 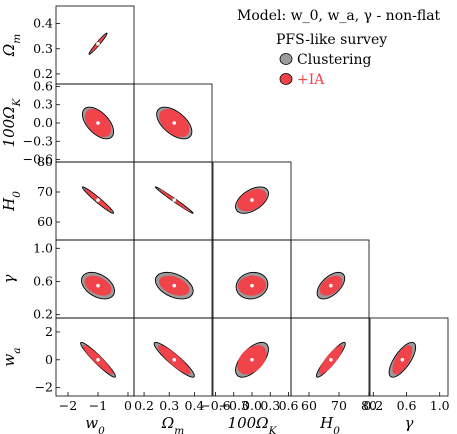 I want to click on x-tick-label-H0: 60, so click(x=309, y=405).